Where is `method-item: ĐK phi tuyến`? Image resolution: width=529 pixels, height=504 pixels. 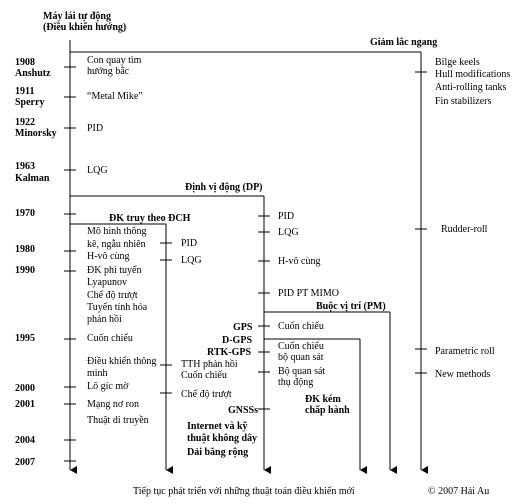 method-item: ĐK phi tuyến is located at coordinates (114, 270).